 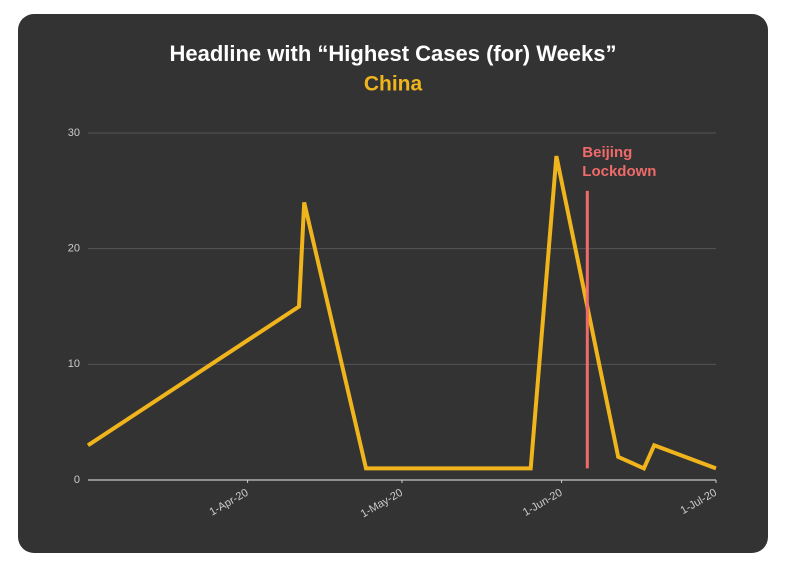 I want to click on y-tick-label: 20, so click(x=74, y=249).